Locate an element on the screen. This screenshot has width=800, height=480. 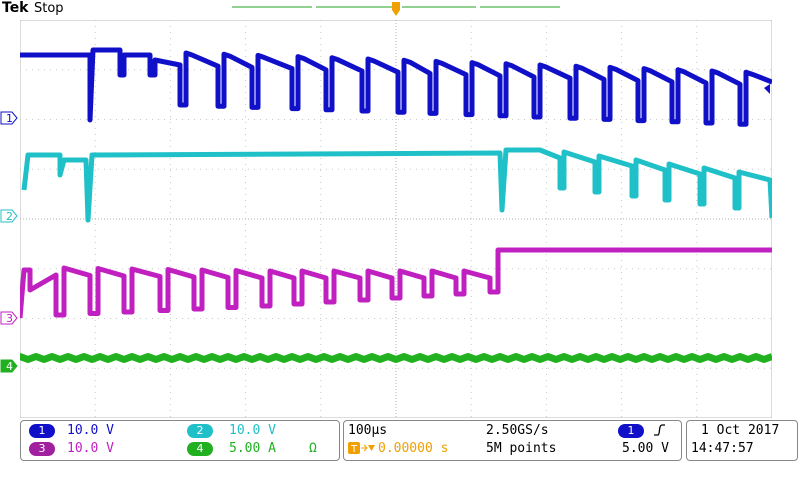
datetime-panel: 1 Oct 2017 14:47:57 is located at coordinates (742, 440).